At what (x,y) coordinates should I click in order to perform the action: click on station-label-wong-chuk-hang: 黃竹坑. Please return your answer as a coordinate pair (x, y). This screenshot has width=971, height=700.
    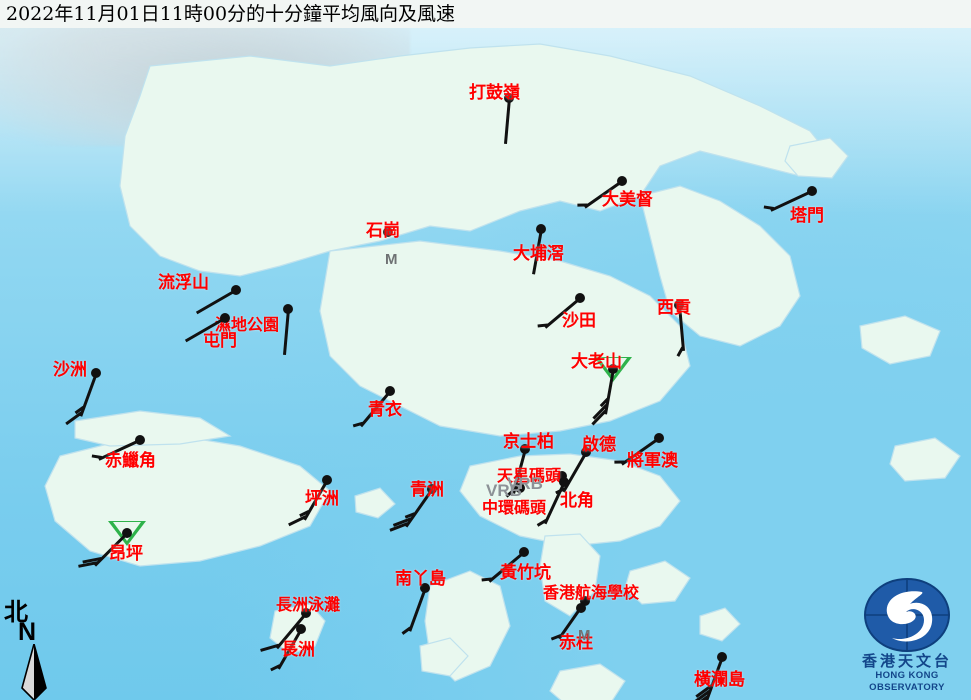
    Looking at the image, I should click on (525, 573).